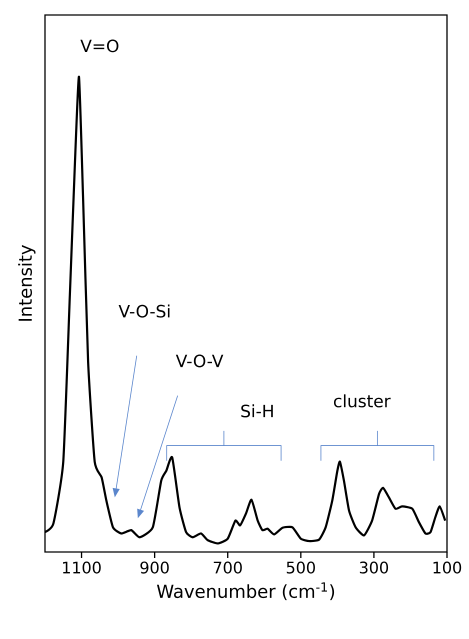 The height and width of the screenshot is (639, 469). I want to click on annotation: V-O-Si, so click(144, 311).